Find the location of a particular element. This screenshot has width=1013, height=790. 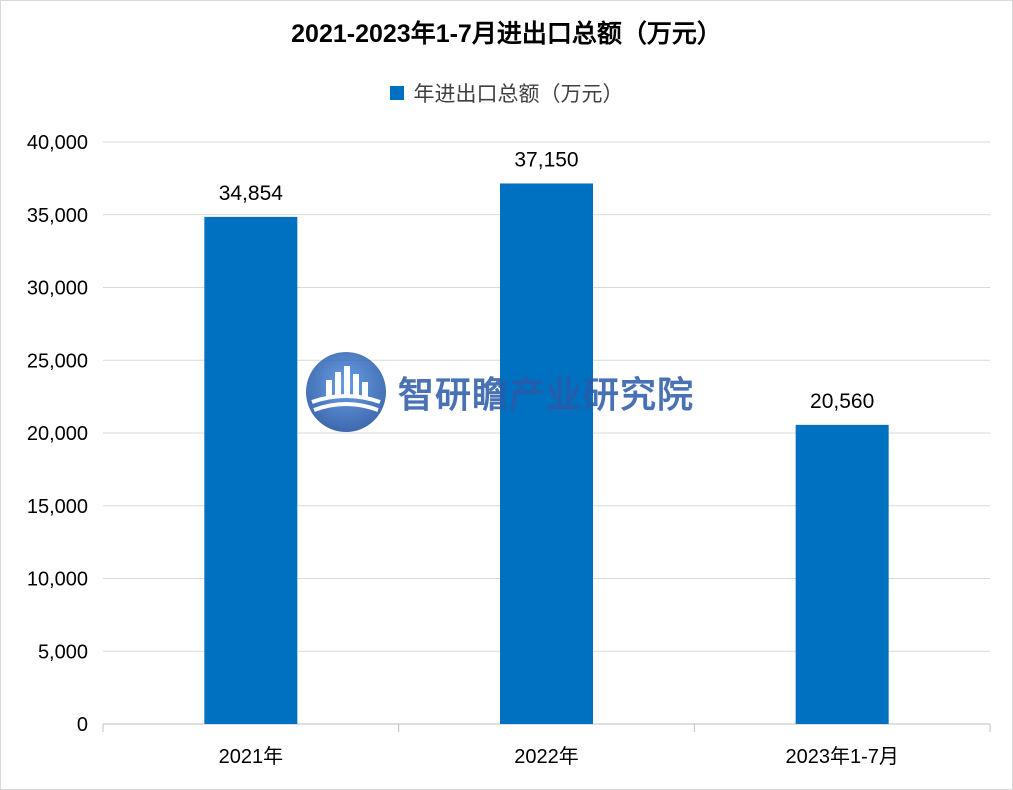

legend-swatch is located at coordinates (396, 93).